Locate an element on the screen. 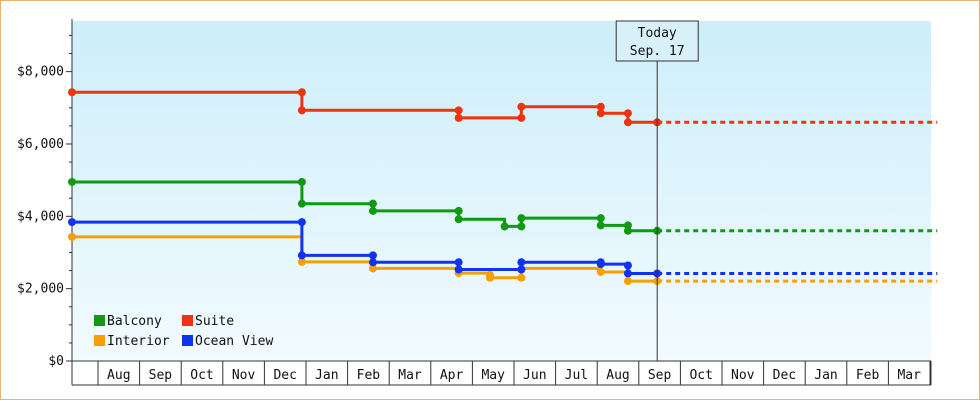 This screenshot has height=401, width=980. y-tick-label: $2,000 is located at coordinates (40, 289).